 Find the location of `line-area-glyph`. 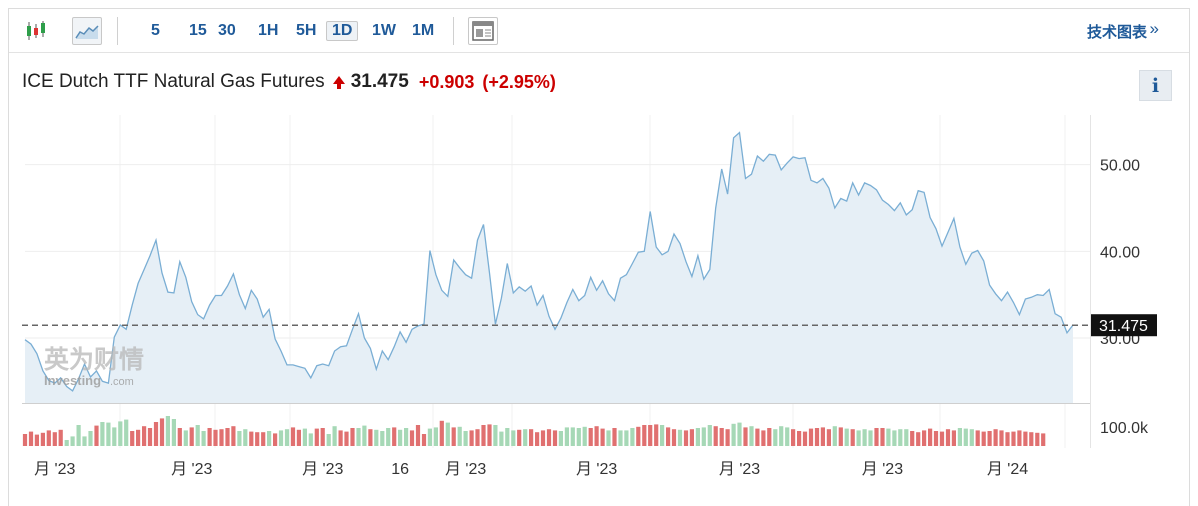

line-area-glyph is located at coordinates (87, 32).